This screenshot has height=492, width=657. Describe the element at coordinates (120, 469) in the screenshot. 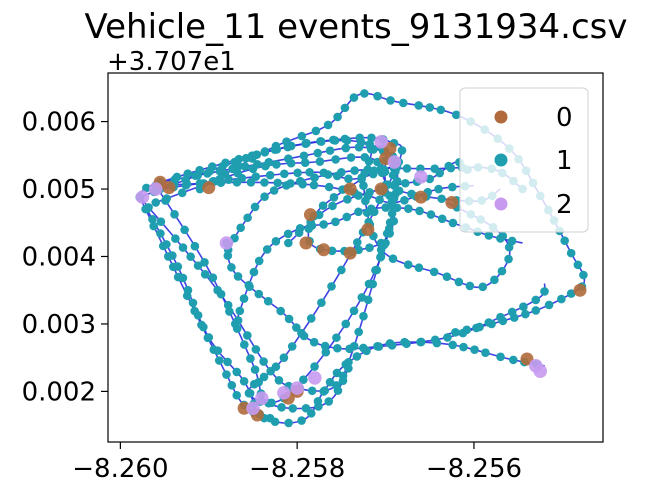

I see `x-tick-label: −8.260` at that location.